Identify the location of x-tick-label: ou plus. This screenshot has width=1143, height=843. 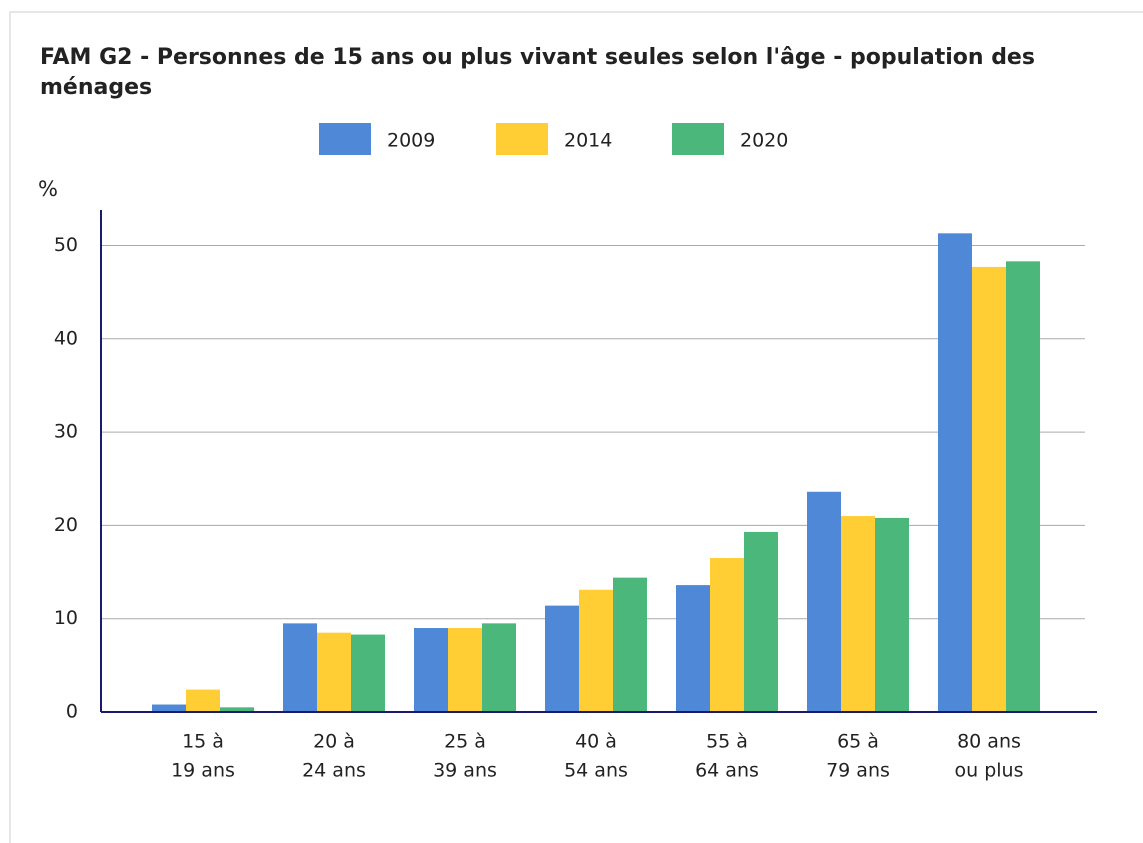
(989, 771).